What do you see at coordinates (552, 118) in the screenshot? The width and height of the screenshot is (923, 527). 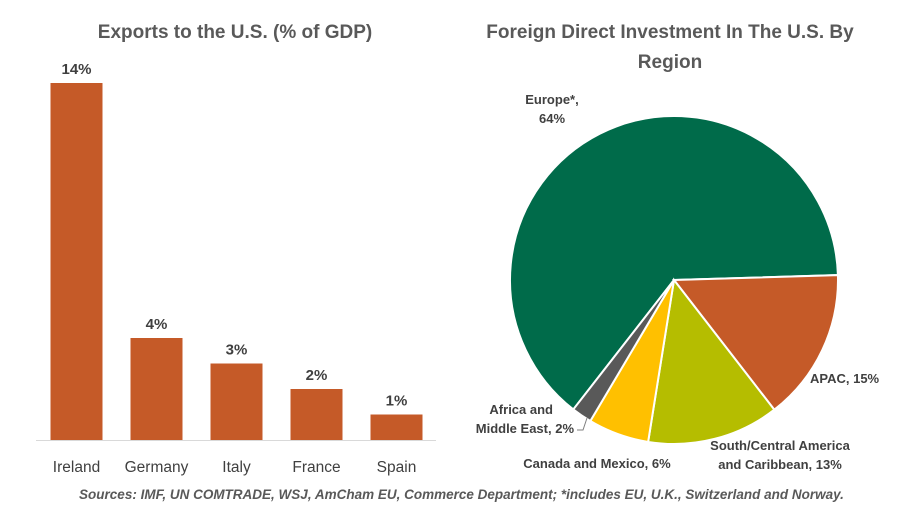 I see `pie-label-europe-value: 64%` at bounding box center [552, 118].